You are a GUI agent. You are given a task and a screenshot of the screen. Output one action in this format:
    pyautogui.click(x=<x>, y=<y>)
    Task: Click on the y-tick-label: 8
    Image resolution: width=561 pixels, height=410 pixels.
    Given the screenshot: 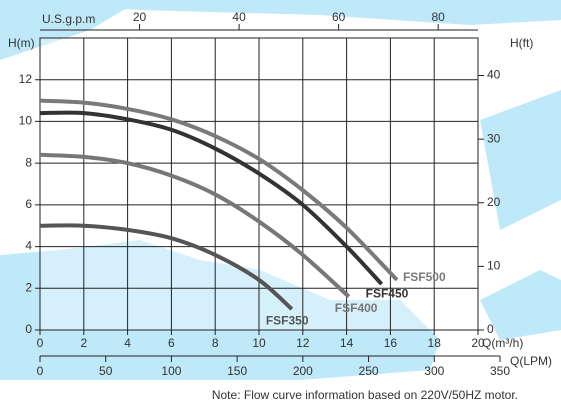 What is the action you would take?
    pyautogui.click(x=28, y=162)
    